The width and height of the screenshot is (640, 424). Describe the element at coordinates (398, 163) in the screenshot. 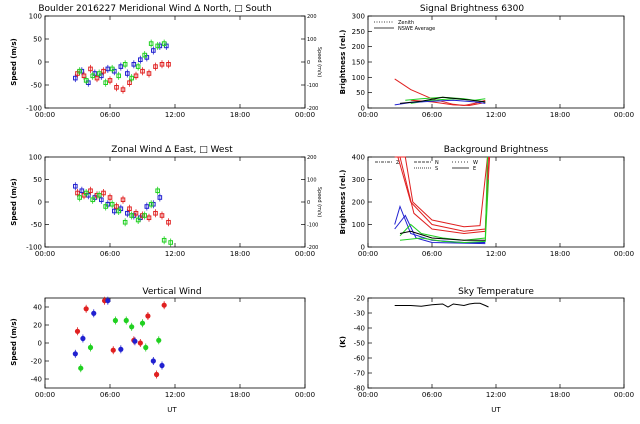

I see `bg-legend-z: Z` at that location.